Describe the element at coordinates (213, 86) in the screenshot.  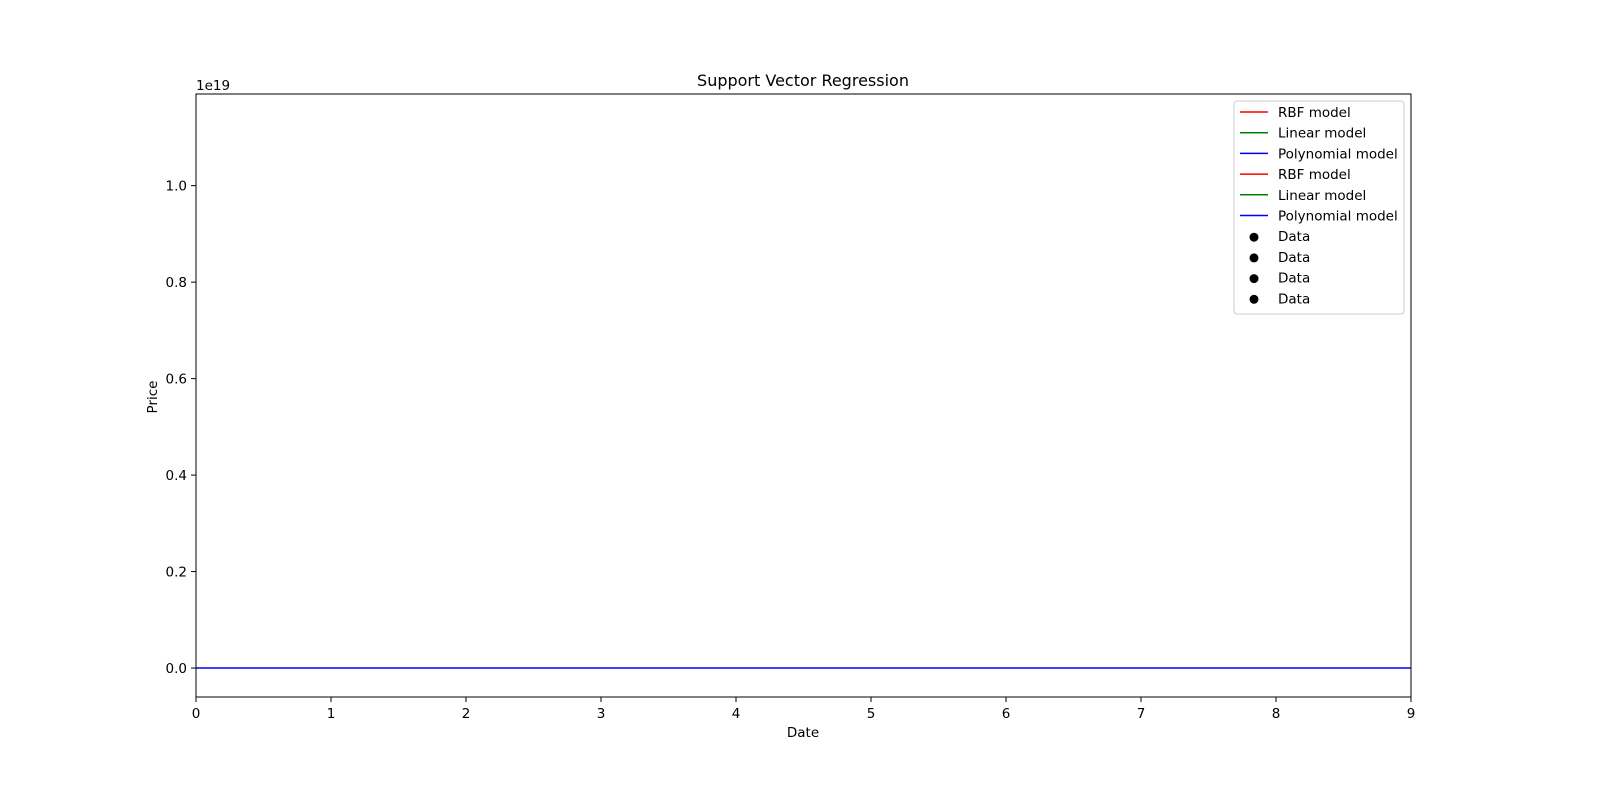
I see `y-offset-label: 1e19` at that location.